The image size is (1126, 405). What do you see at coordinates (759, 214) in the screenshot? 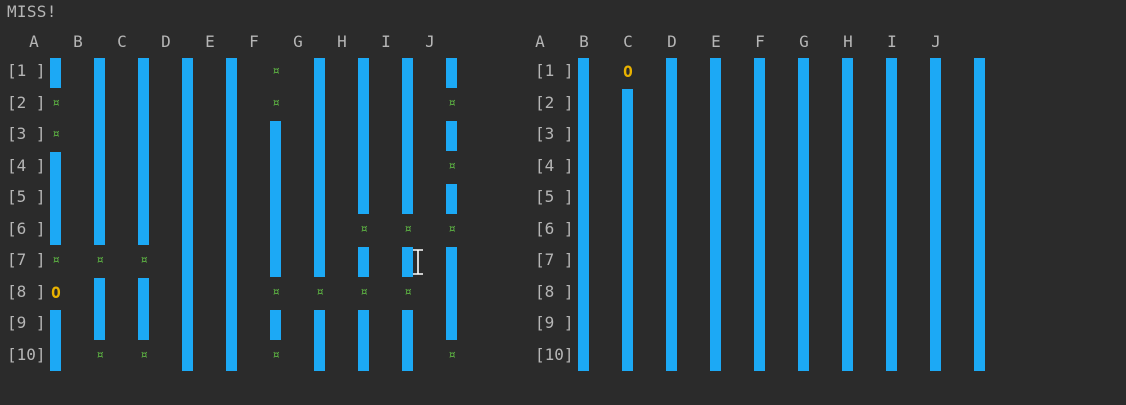
I see `opponent-water-e1` at bounding box center [759, 214].